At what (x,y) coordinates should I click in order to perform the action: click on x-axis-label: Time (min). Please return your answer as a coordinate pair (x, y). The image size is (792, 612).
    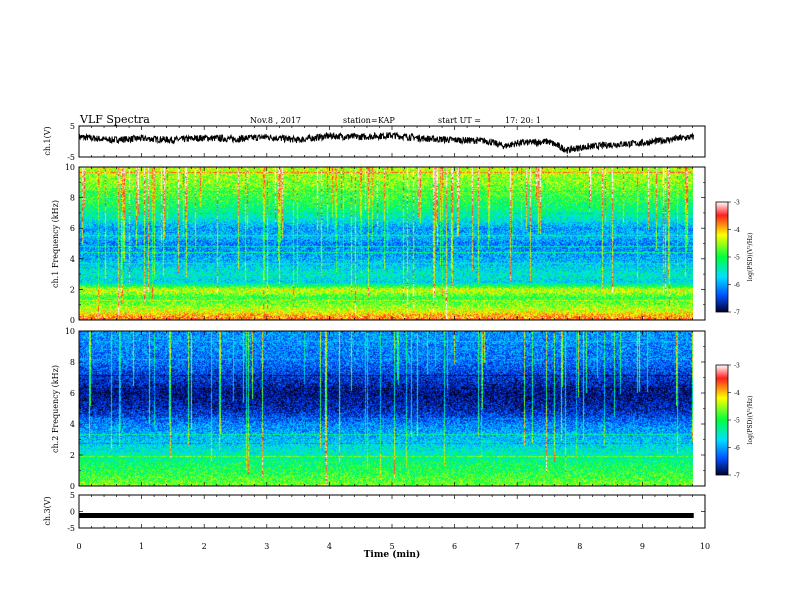
    Looking at the image, I should click on (392, 554).